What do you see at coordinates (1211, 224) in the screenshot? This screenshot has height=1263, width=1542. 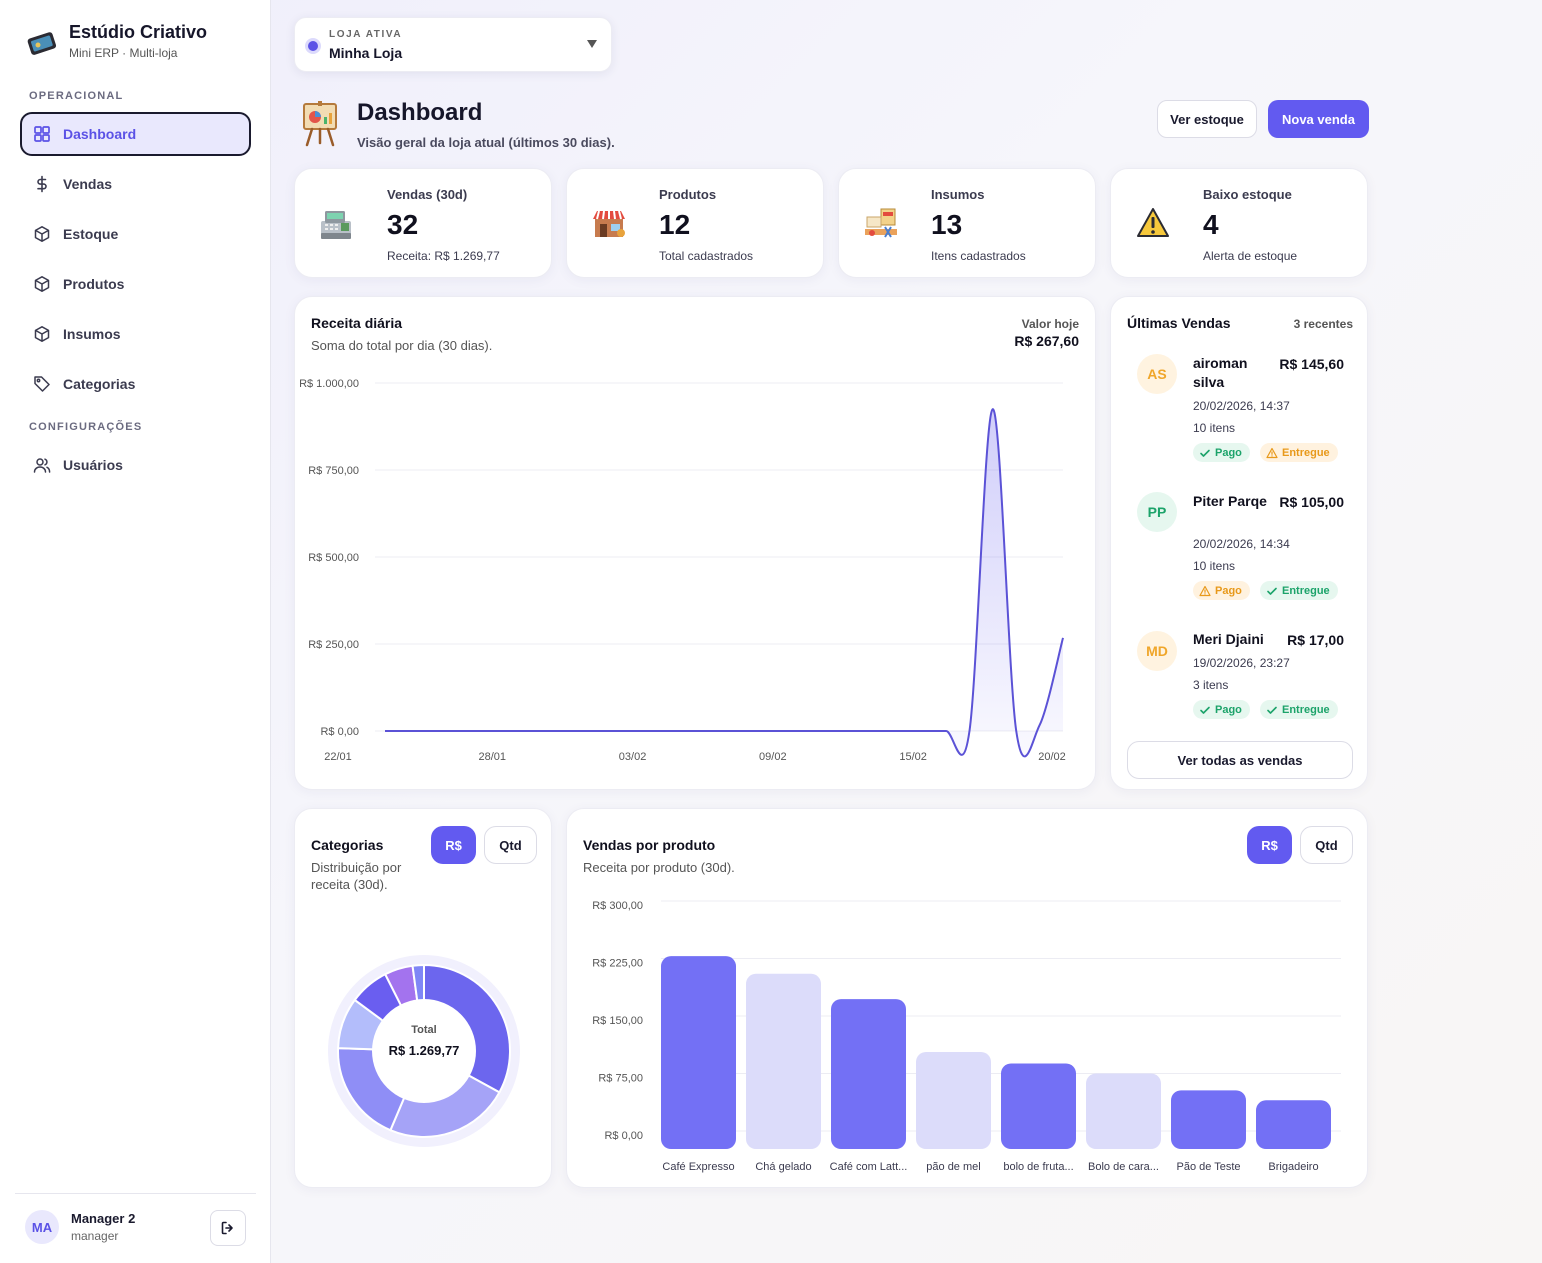 I see `stat-value: 4` at bounding box center [1211, 224].